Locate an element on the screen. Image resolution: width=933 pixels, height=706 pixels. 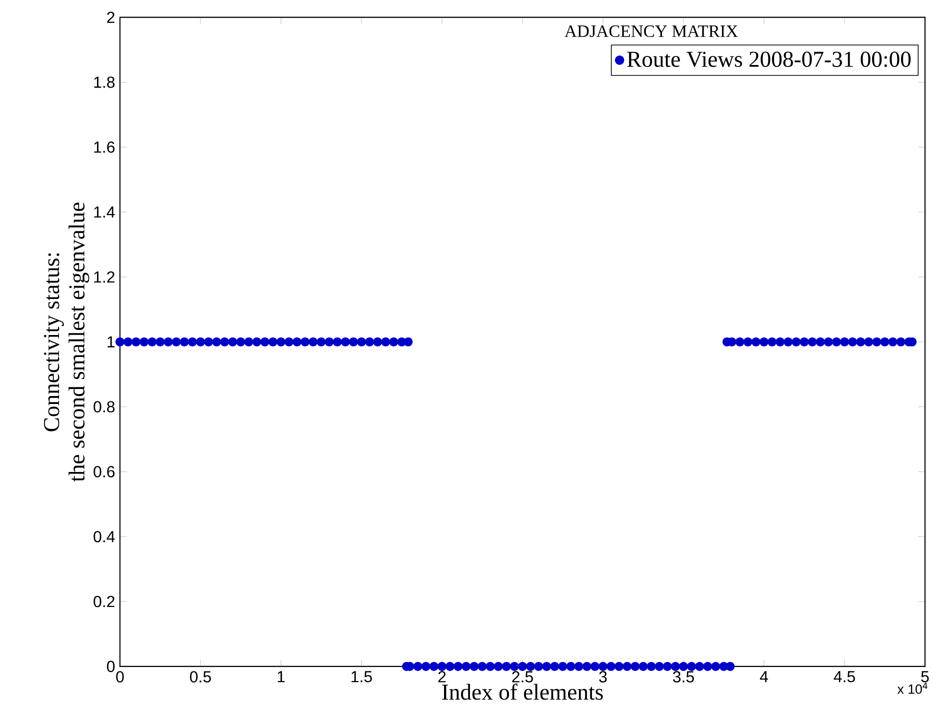
x-tick-label: 1.5 is located at coordinates (362, 676).